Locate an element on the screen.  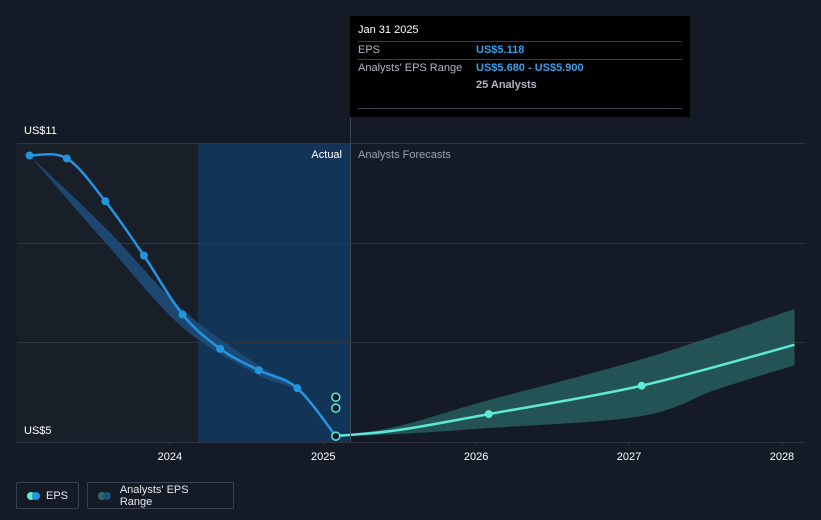
tooltip-analysts-value: 25 Analysts is located at coordinates (506, 85).